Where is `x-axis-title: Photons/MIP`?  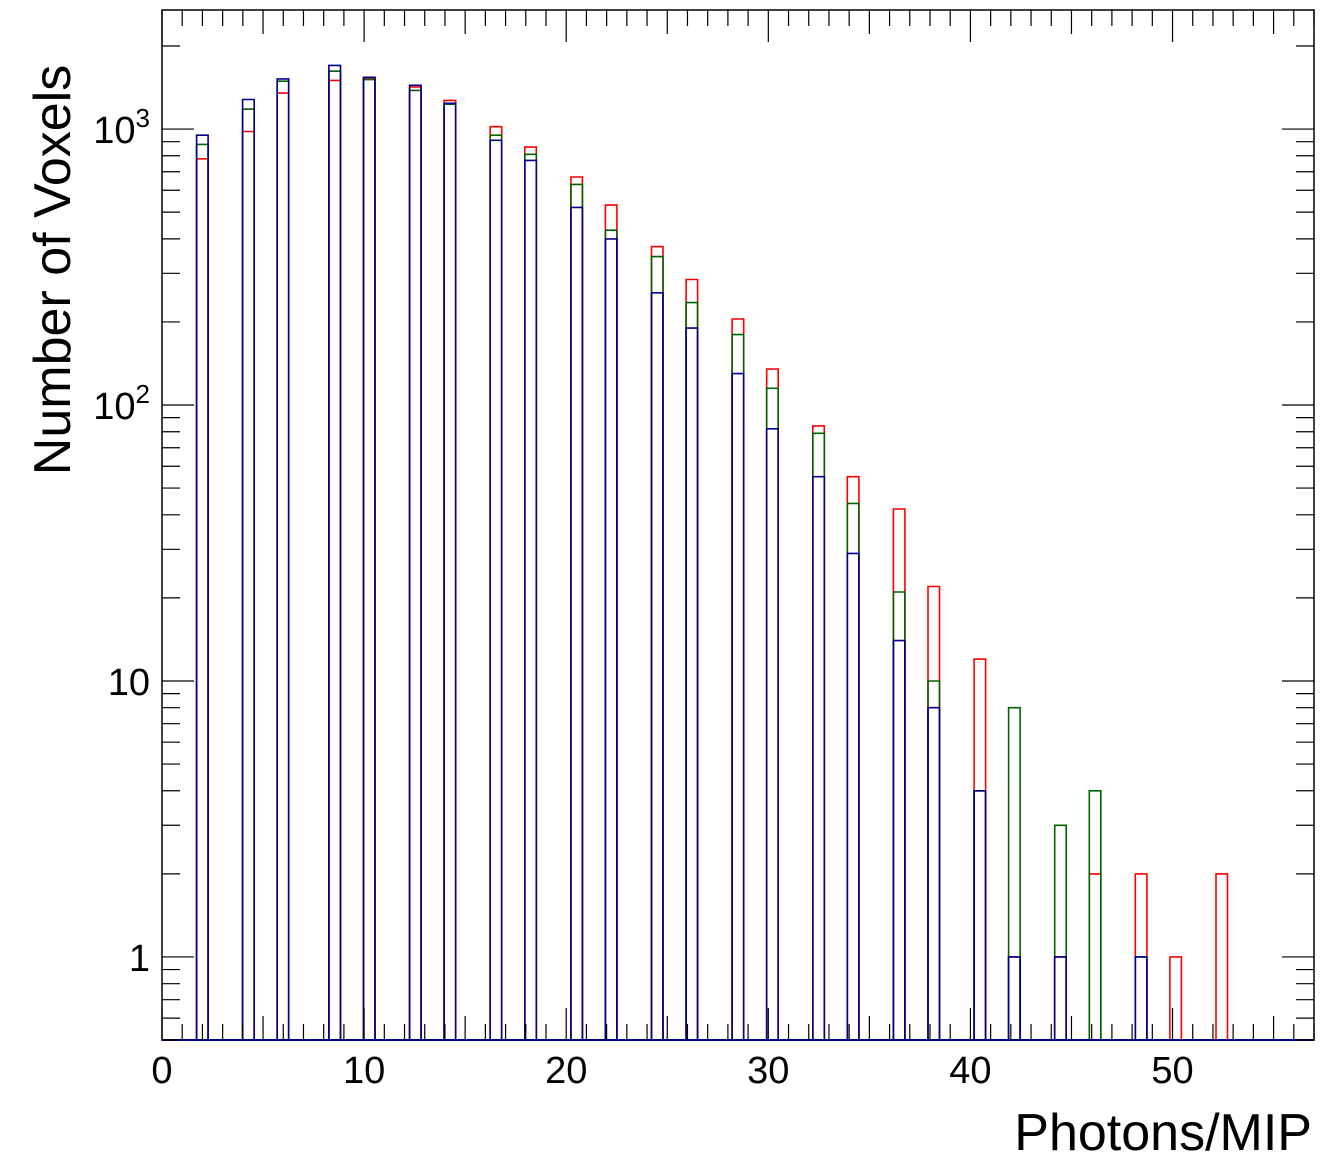
x-axis-title: Photons/MIP is located at coordinates (1163, 1130).